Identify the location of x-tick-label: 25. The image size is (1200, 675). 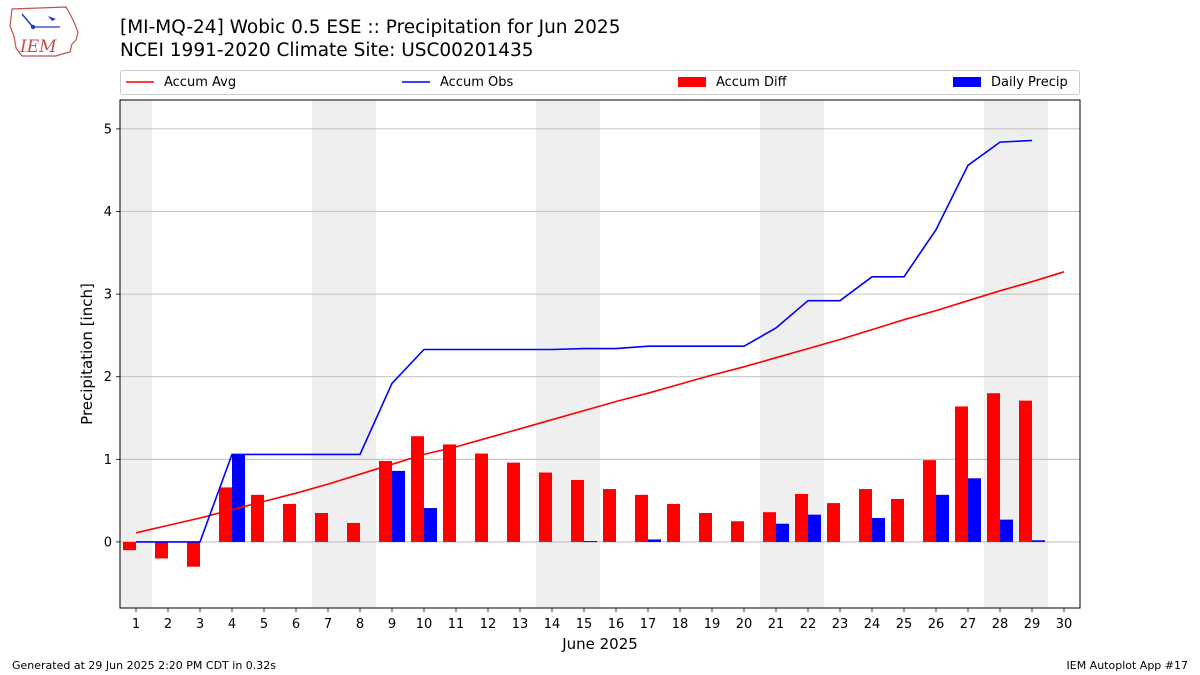
(904, 624).